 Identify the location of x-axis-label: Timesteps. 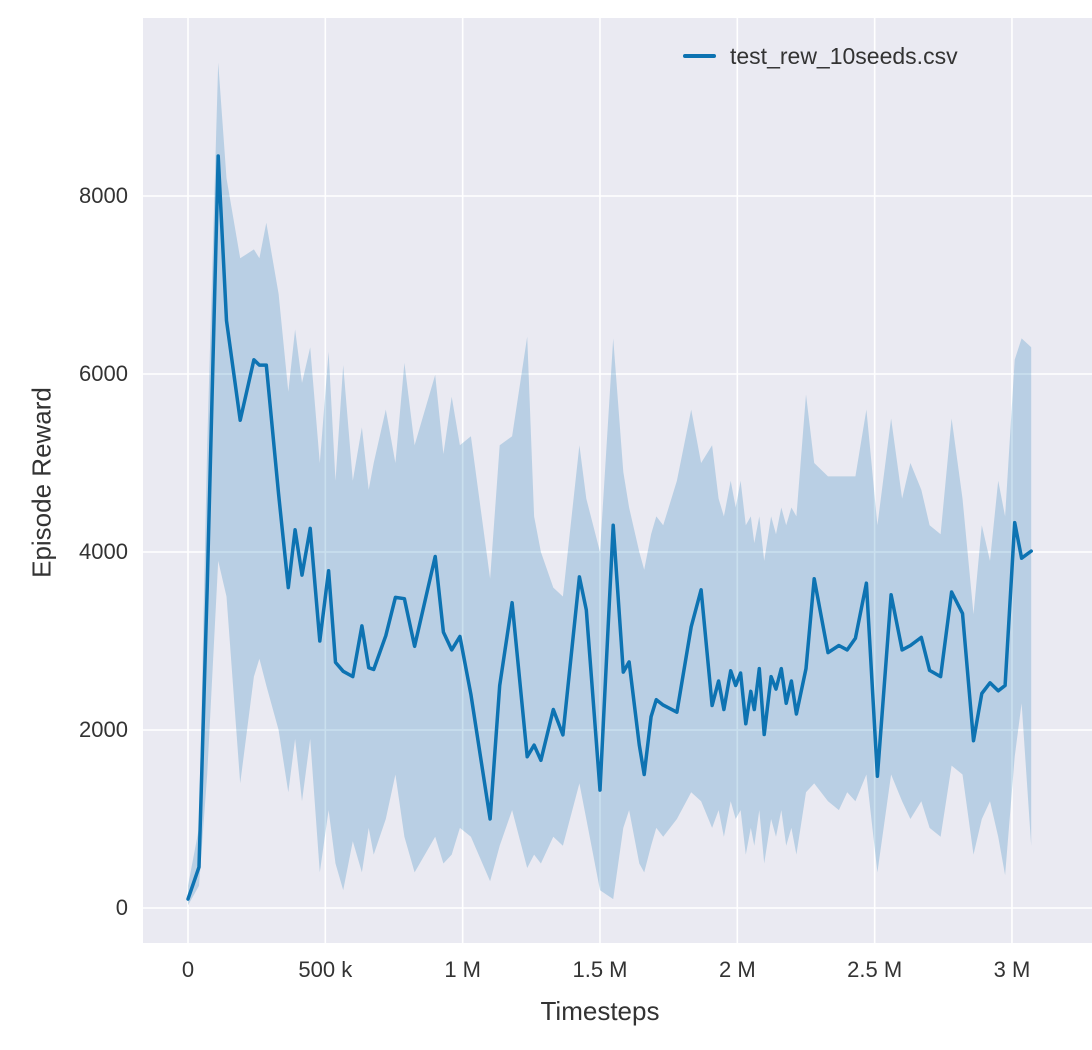
(600, 1011).